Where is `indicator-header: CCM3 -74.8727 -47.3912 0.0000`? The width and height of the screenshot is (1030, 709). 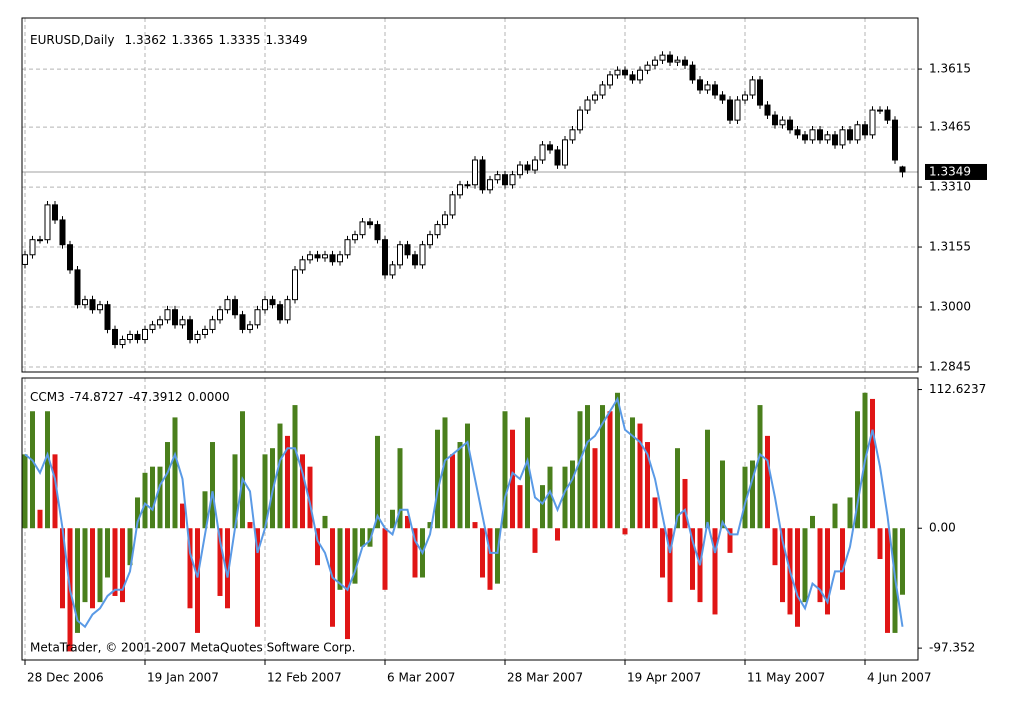
indicator-header: CCM3 -74.8727 -47.3912 0.0000 is located at coordinates (130, 397).